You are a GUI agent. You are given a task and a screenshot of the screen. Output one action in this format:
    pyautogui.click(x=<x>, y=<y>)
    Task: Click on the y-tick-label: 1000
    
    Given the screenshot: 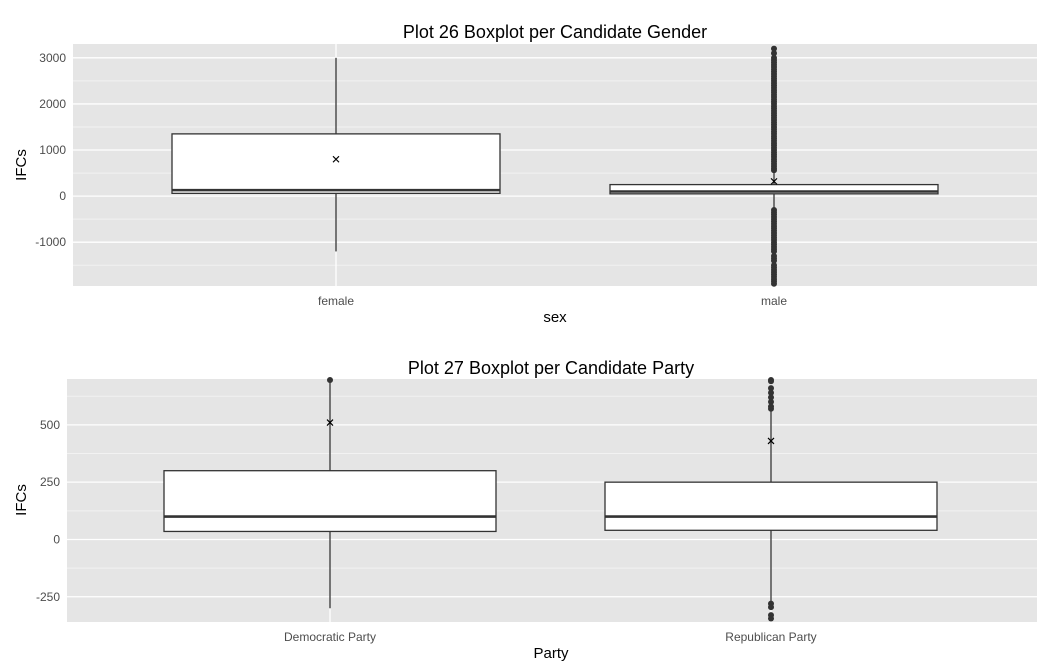 What is the action you would take?
    pyautogui.click(x=52, y=150)
    